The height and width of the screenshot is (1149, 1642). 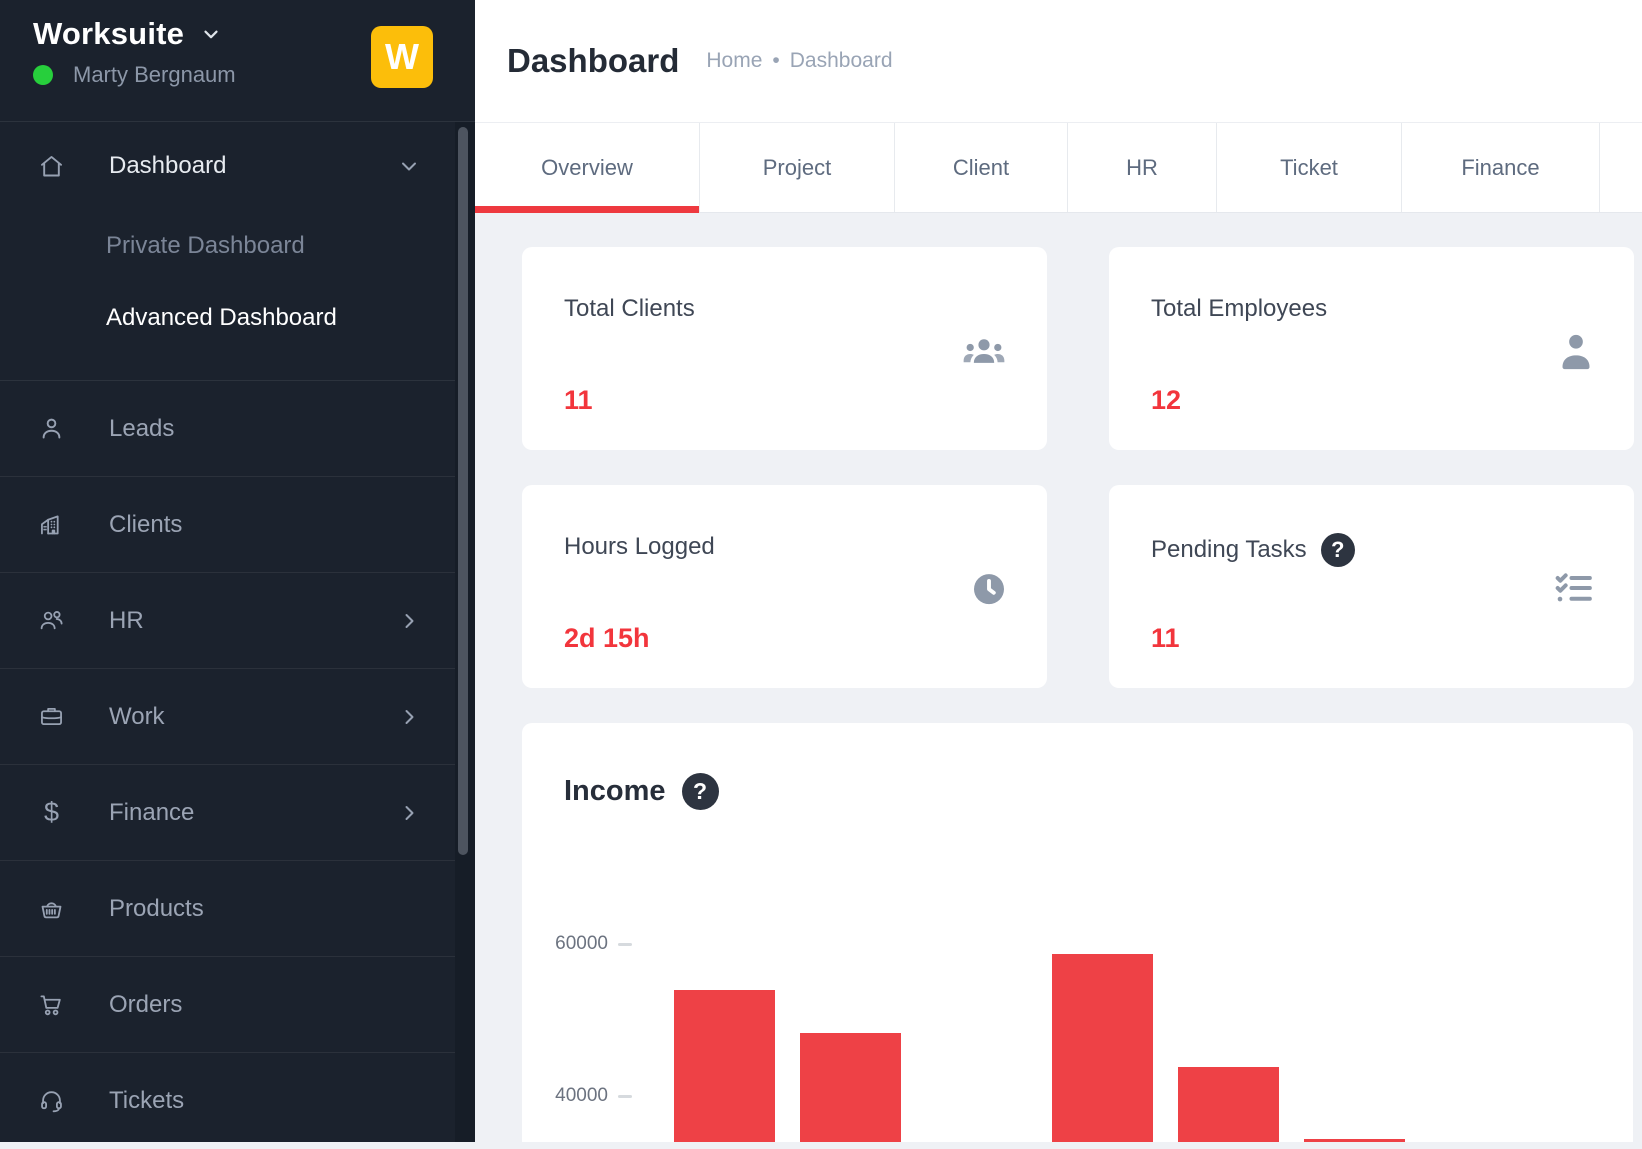 What do you see at coordinates (1574, 589) in the screenshot?
I see `checklist-icon` at bounding box center [1574, 589].